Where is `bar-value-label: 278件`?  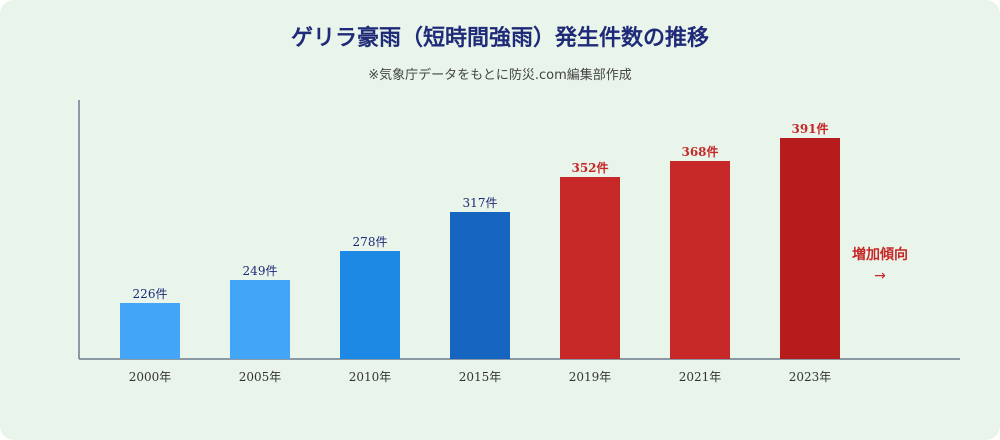 bar-value-label: 278件 is located at coordinates (370, 242).